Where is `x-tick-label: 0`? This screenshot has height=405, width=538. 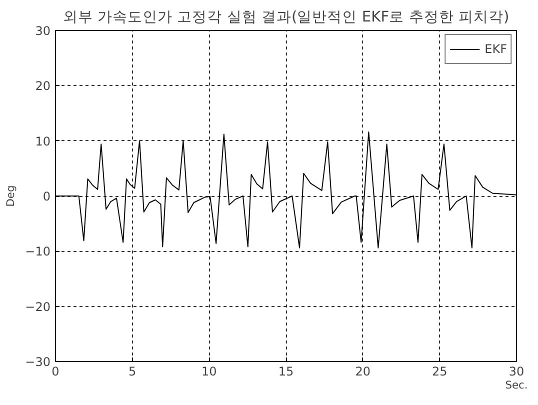
x-tick-label: 0 is located at coordinates (56, 371).